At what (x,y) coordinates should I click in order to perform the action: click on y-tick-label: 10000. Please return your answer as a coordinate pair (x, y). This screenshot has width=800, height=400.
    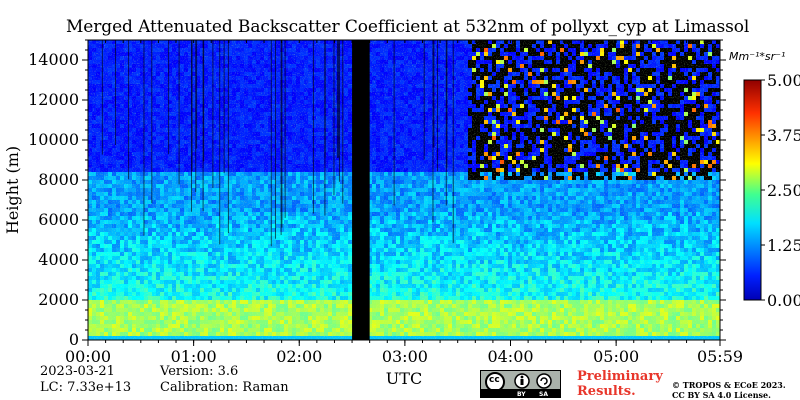
    Looking at the image, I should click on (53, 139).